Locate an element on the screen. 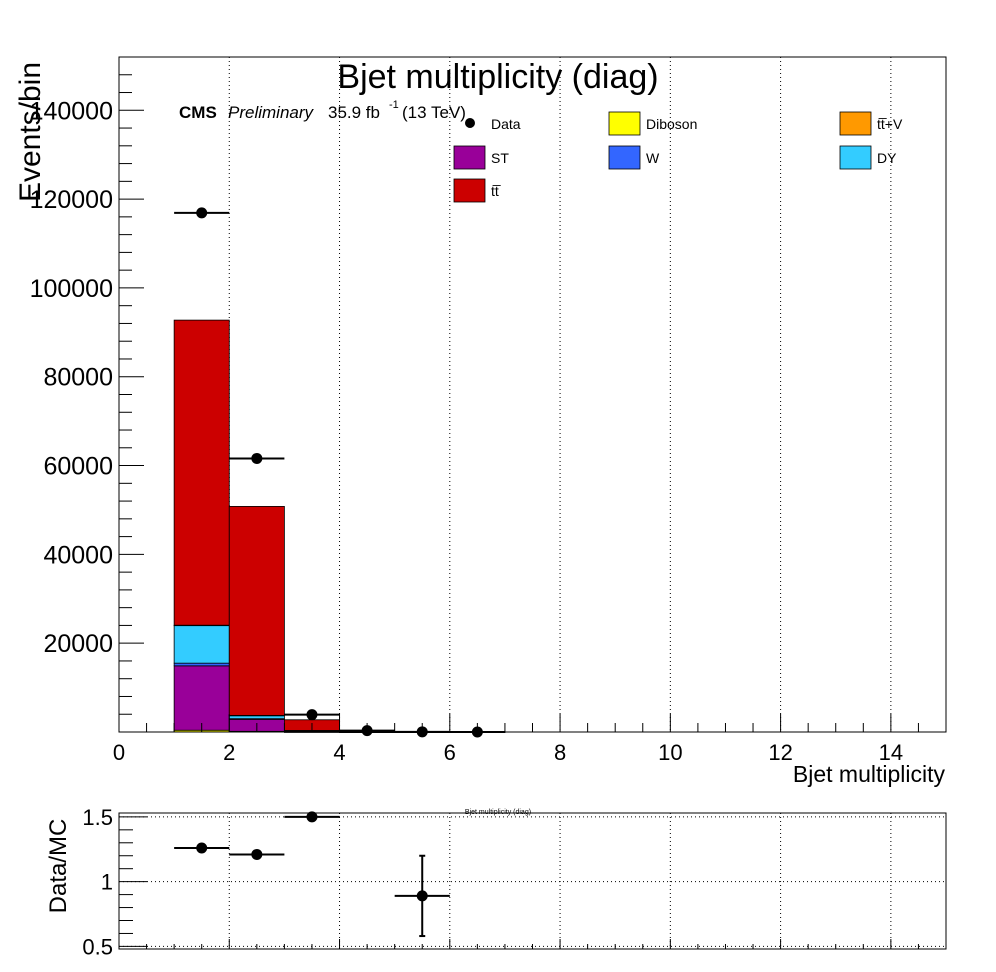  ratio-y-tick-label: 0.5 is located at coordinates (97, 946).